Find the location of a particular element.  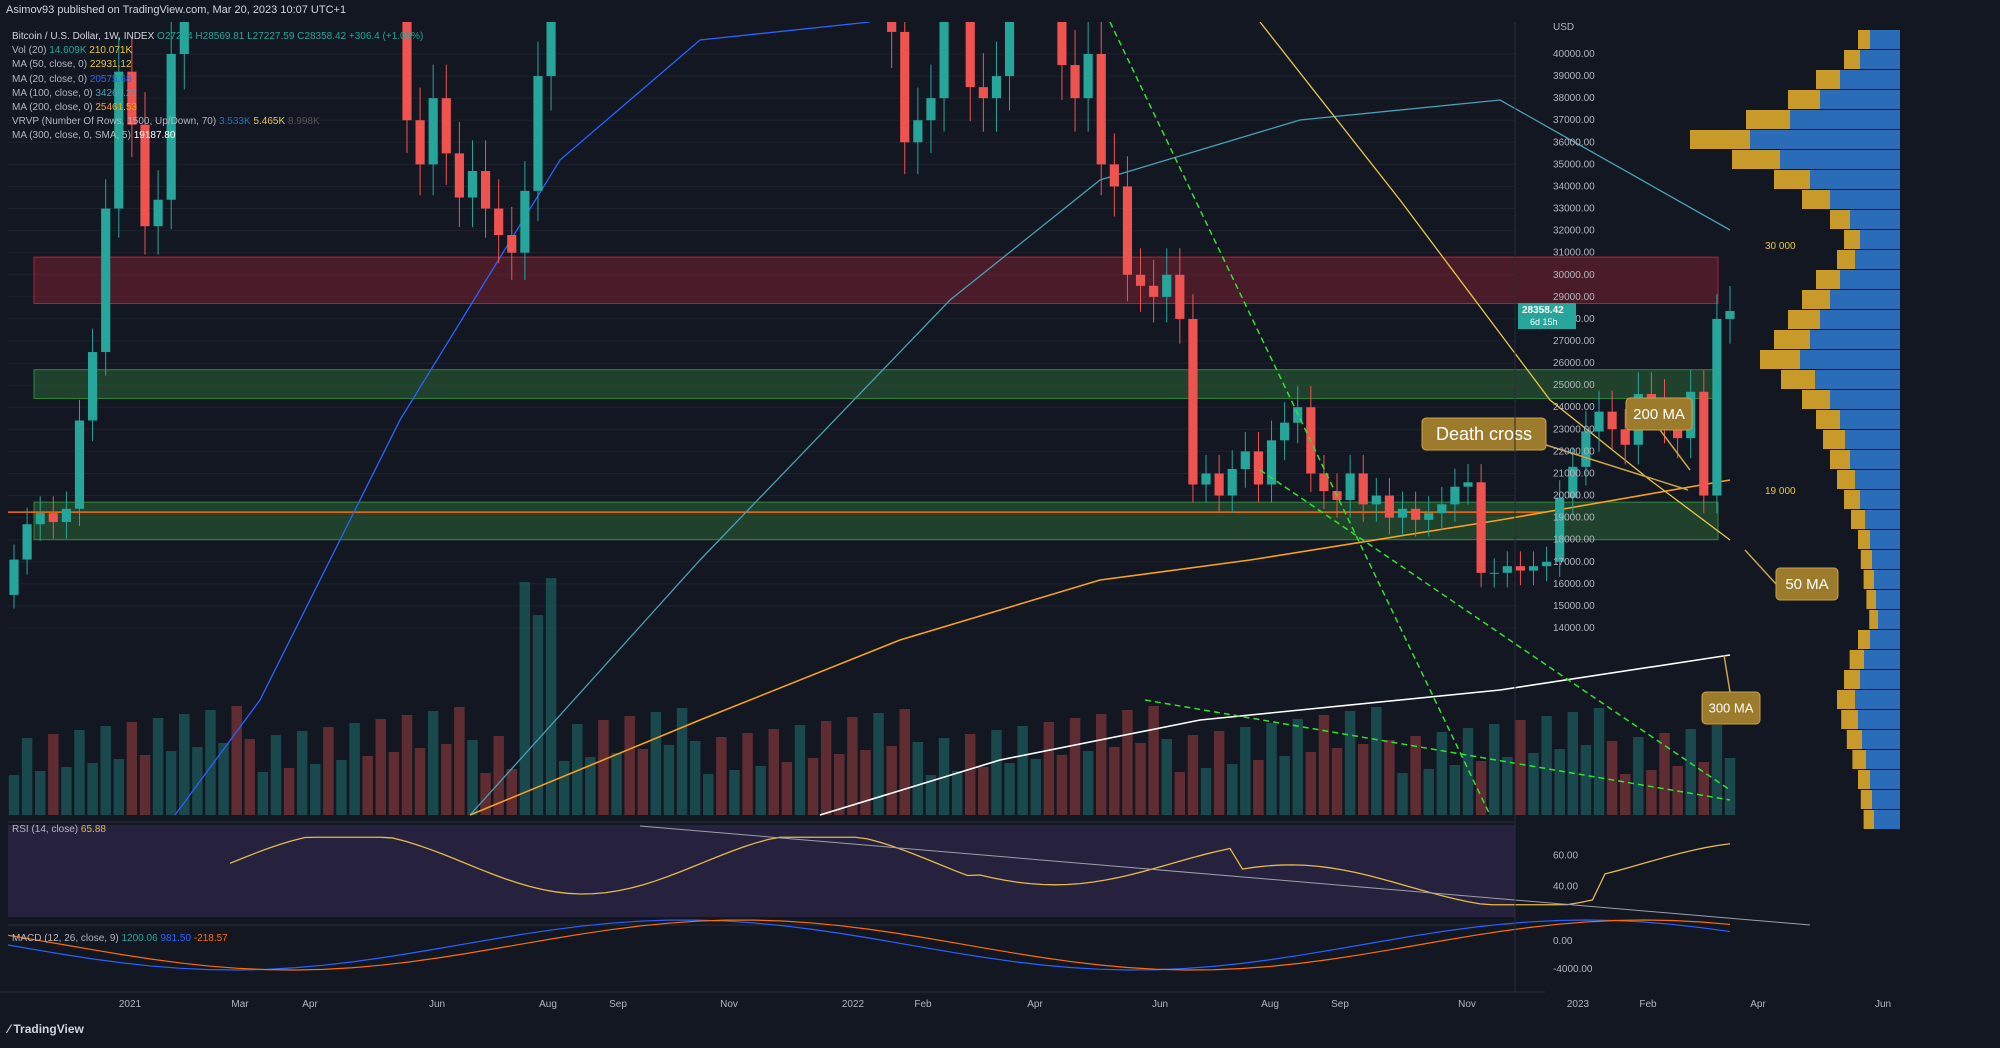

ma100-label: MA (100, close, 0) is located at coordinates (52, 93).